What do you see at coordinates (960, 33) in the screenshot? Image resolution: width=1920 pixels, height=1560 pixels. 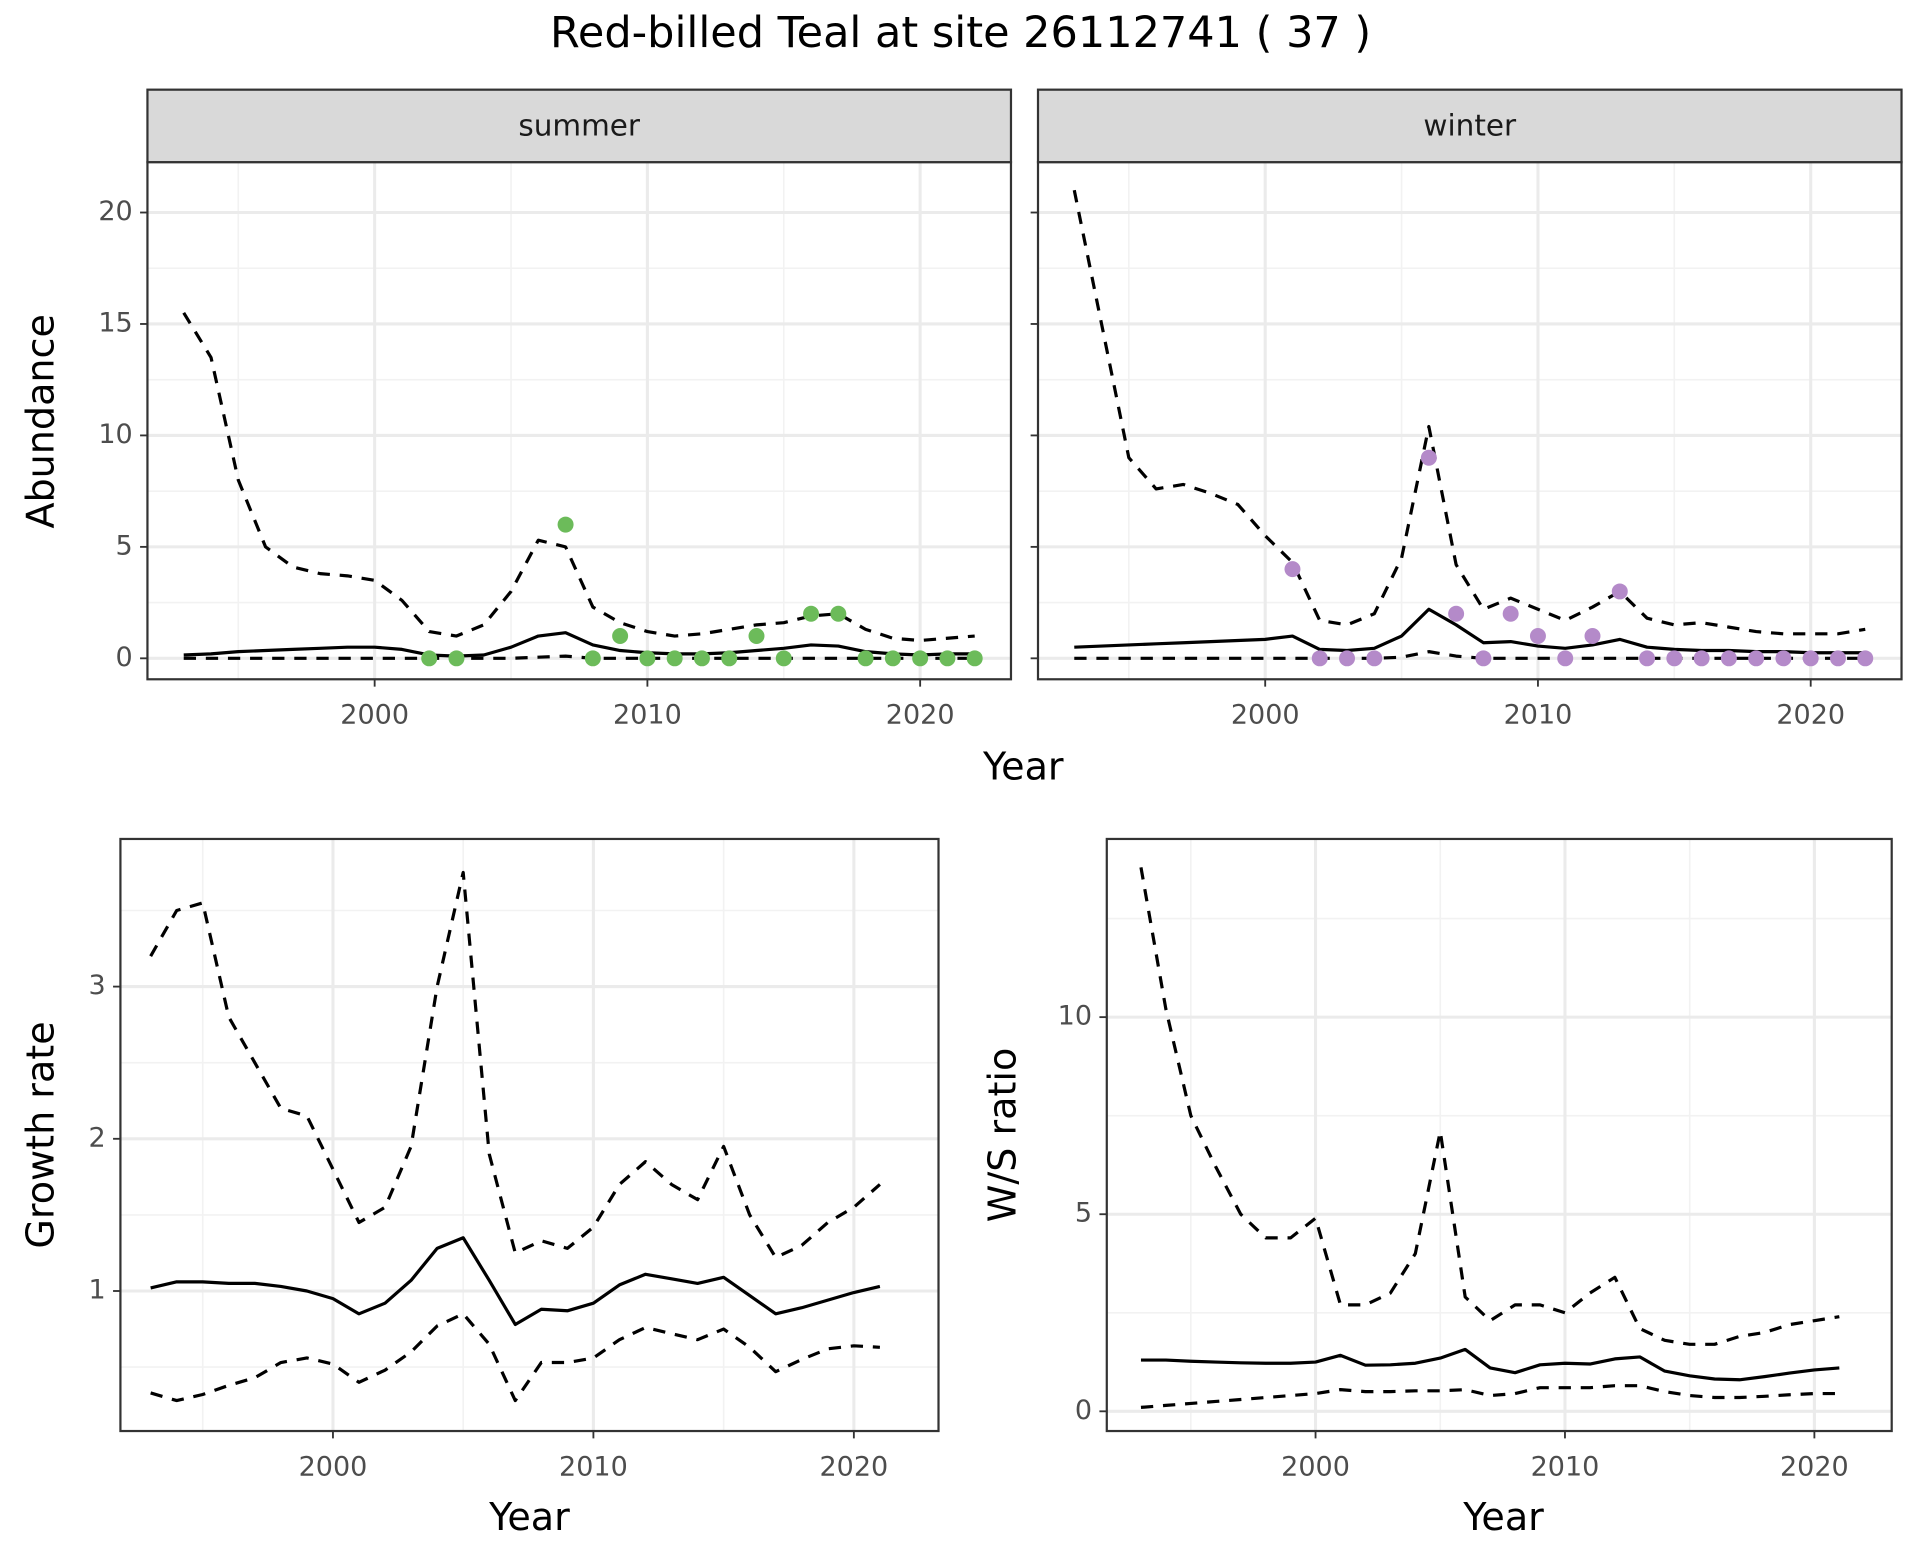 I see `figure-title: Red-billed Teal at site 26112741 ( 37 )` at bounding box center [960, 33].